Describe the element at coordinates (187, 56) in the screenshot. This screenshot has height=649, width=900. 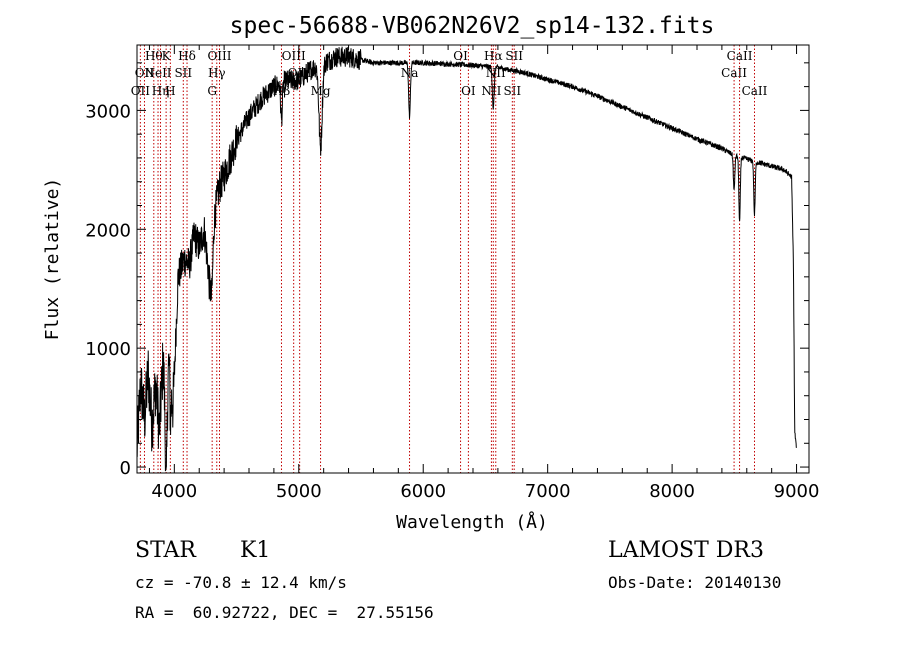
I see `line-marker-label: Hδ` at that location.